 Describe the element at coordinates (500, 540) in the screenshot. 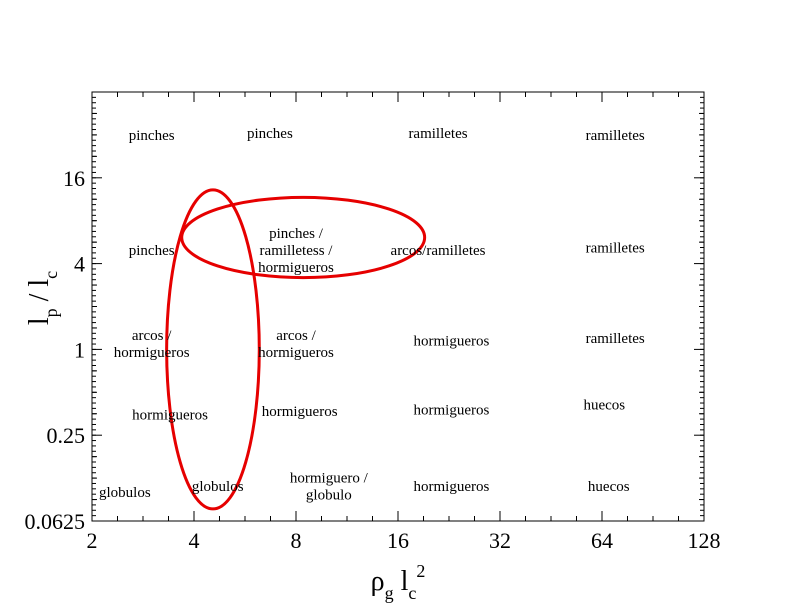

I see `x-tick-label: 32` at that location.